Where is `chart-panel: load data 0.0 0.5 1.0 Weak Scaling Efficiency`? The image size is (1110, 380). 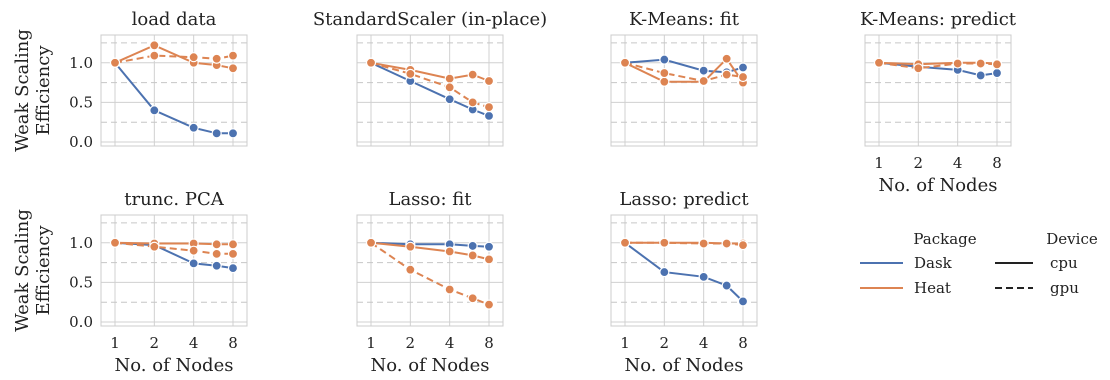 chart-panel: load data 0.0 0.5 1.0 Weak Scaling Efficiency is located at coordinates (130, 80).